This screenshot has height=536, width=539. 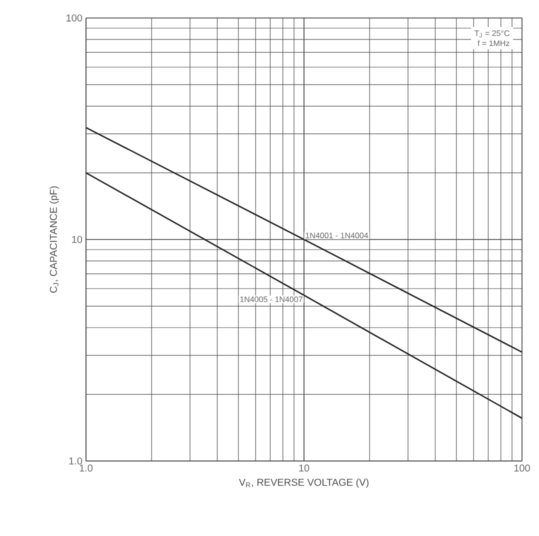 What do you see at coordinates (86, 468) in the screenshot?
I see `x-tick-label: 1.0` at bounding box center [86, 468].